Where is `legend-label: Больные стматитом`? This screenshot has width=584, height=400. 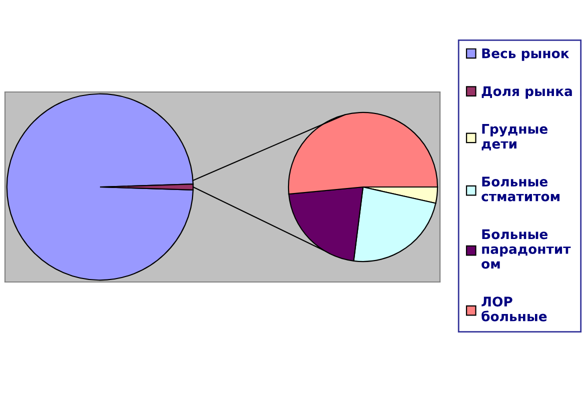 legend-label: Больные стматитом is located at coordinates (521, 189).